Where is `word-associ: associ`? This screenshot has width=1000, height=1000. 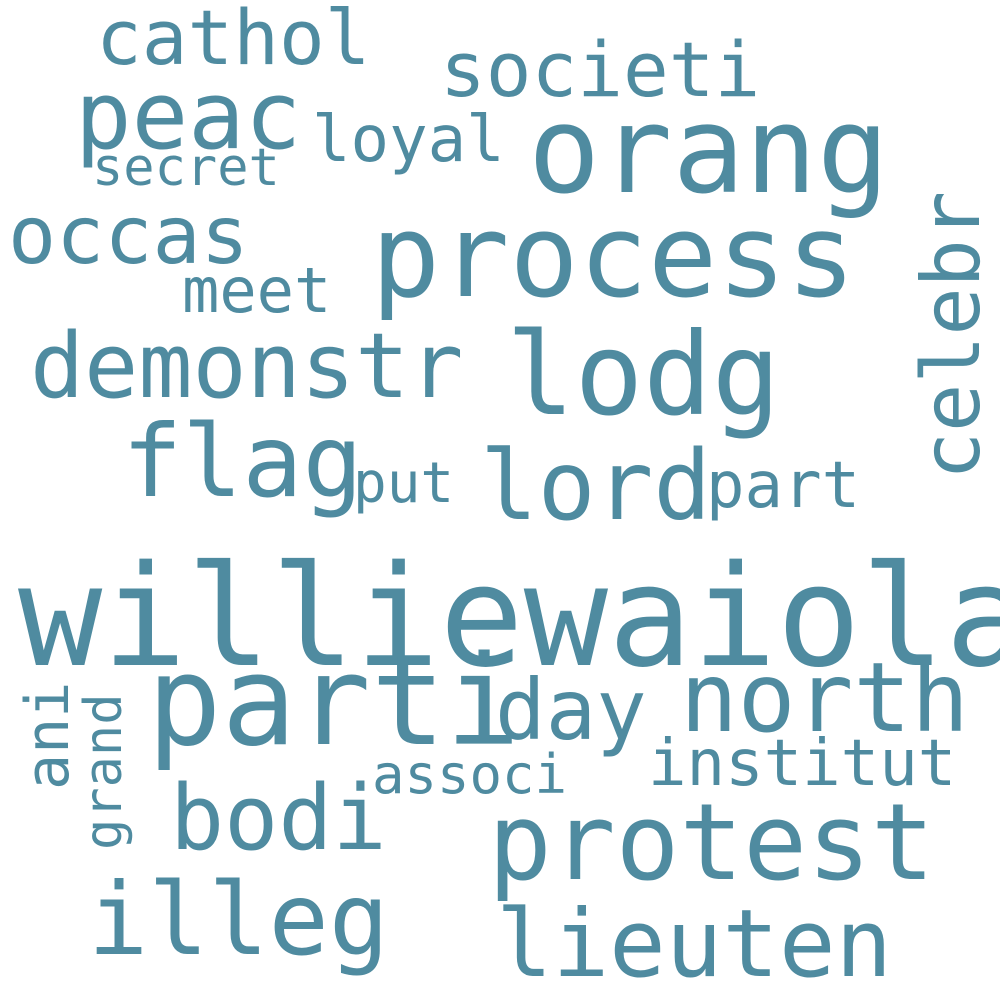 word-associ: associ is located at coordinates (470, 774).